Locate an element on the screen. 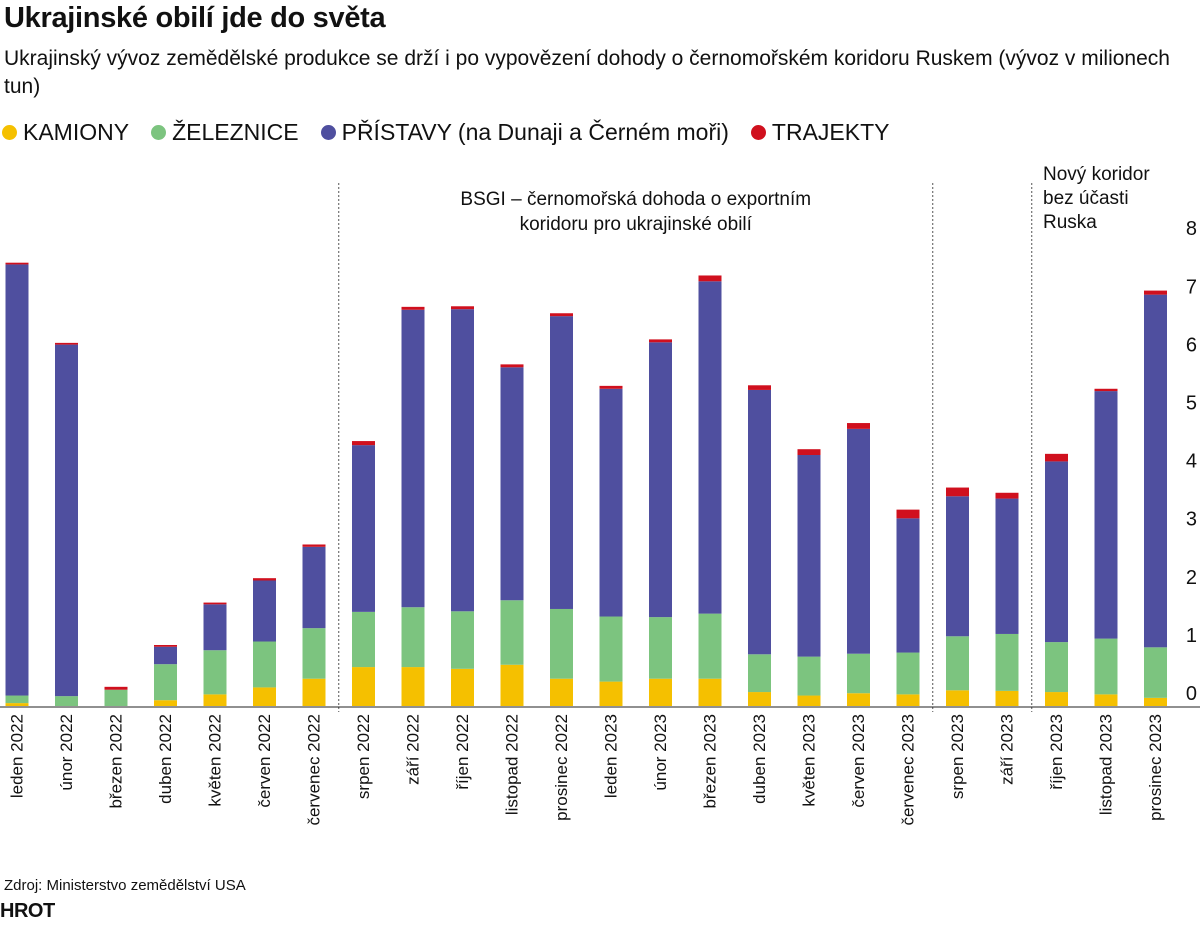  x-tick-label: únor 2023 is located at coordinates (660, 752).